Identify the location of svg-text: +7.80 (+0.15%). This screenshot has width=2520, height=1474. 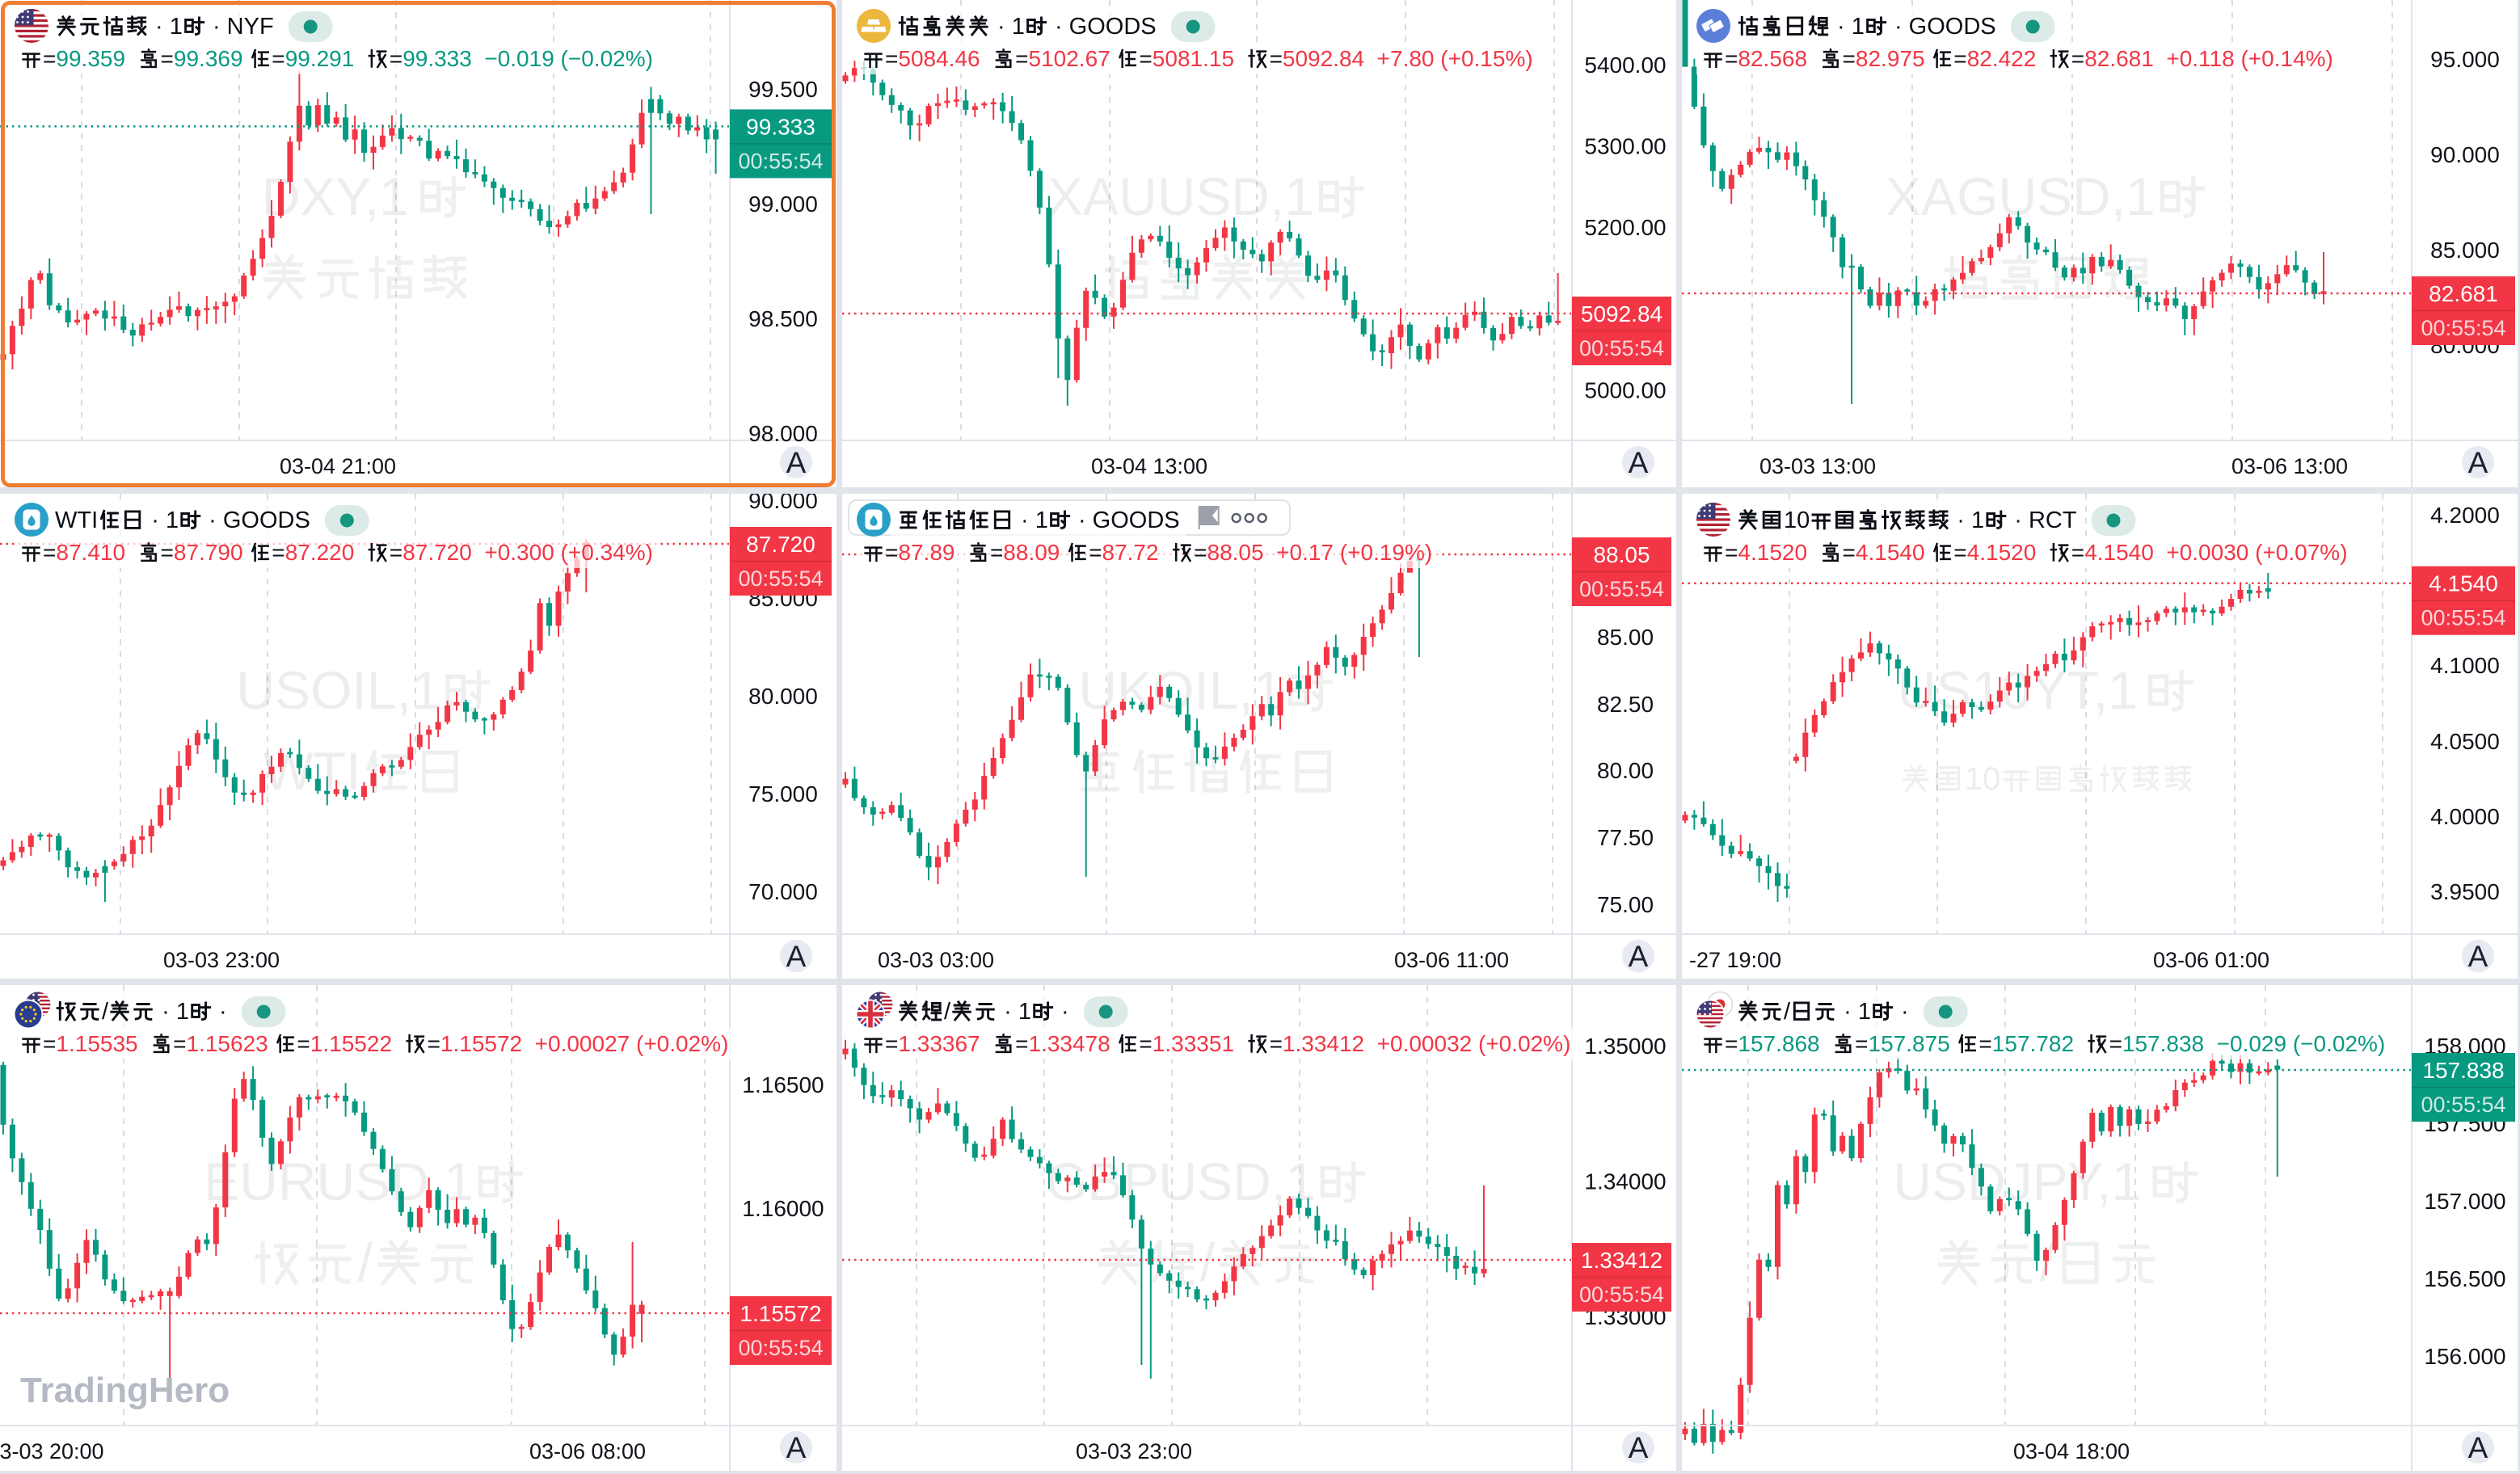
(1448, 58).